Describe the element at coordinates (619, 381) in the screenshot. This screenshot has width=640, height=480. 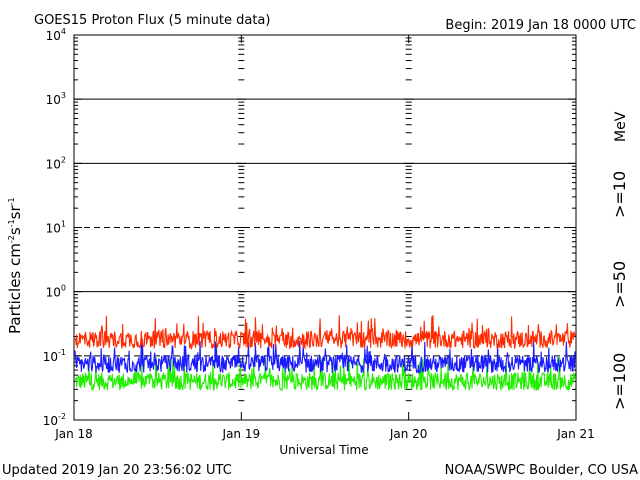
I see `legend-series-100mev: >=100` at that location.